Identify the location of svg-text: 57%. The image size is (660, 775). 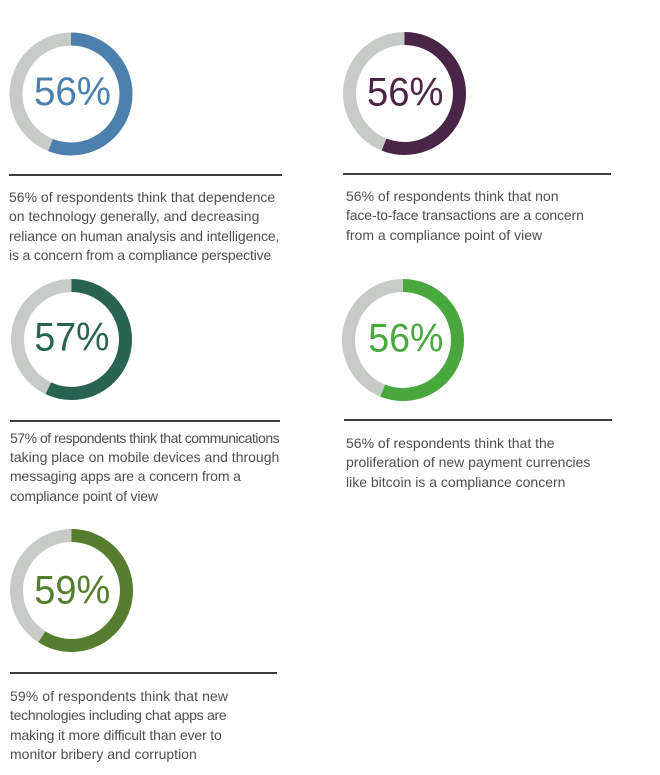
(71, 337).